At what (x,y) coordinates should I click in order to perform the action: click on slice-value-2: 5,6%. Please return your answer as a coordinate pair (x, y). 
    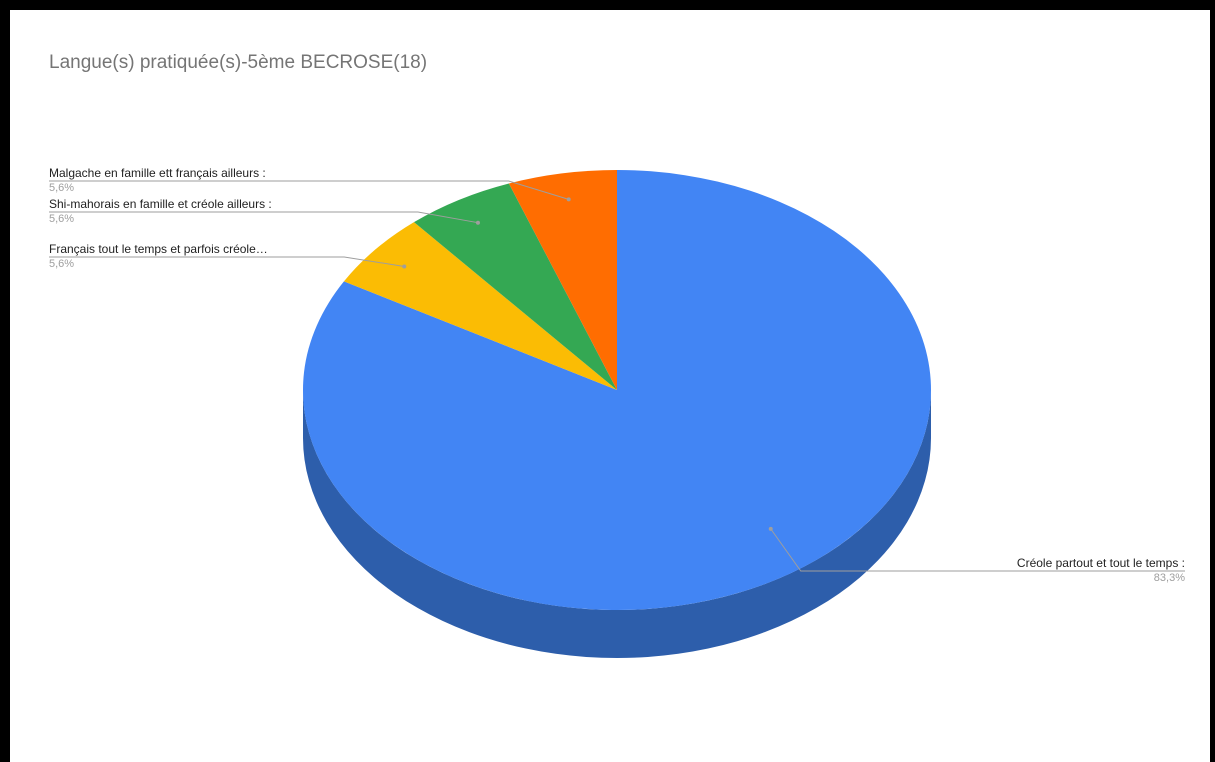
    Looking at the image, I should click on (61, 219).